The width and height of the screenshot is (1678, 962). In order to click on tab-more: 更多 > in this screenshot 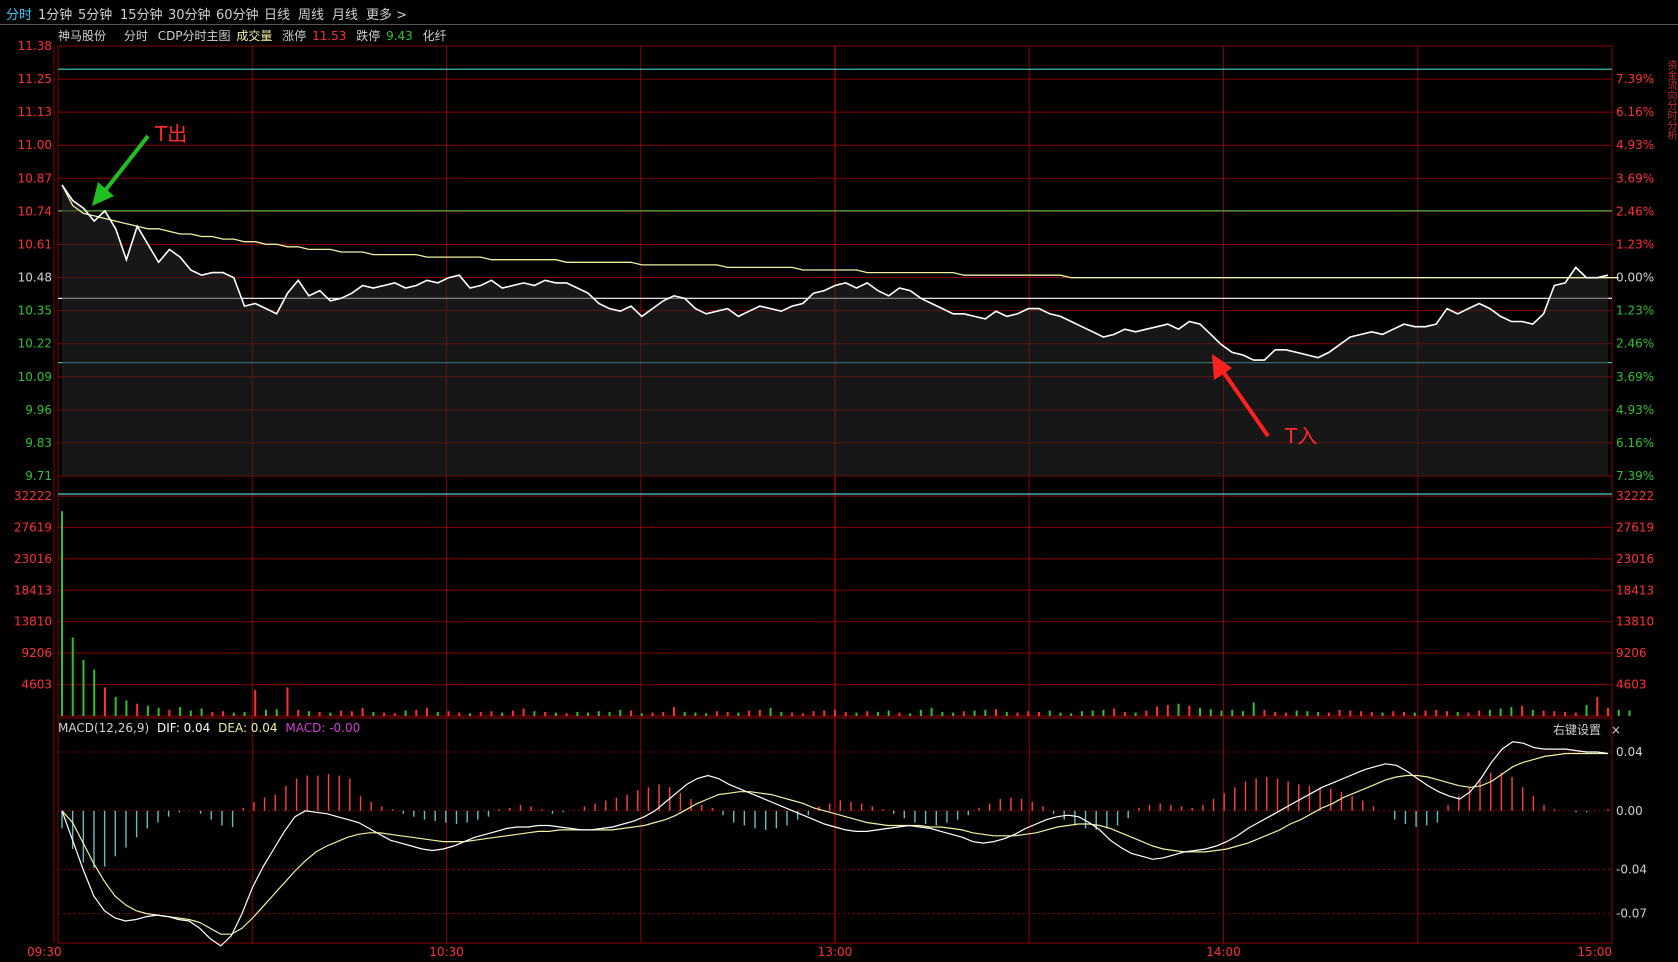, I will do `click(387, 15)`.